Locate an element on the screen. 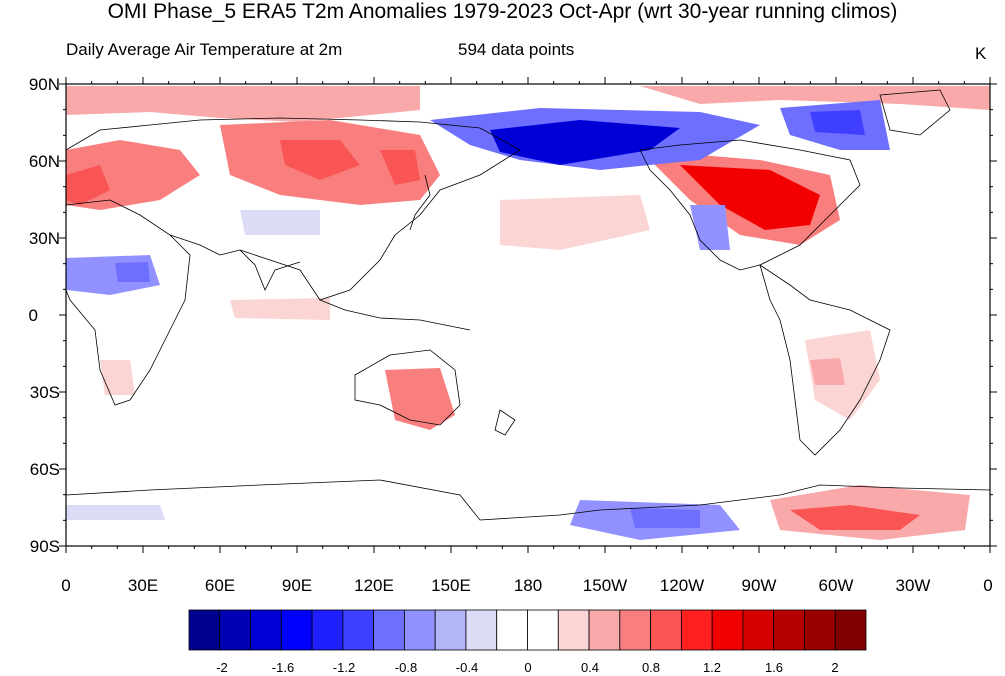 The height and width of the screenshot is (676, 1005). north-pacific-warm is located at coordinates (575, 222).